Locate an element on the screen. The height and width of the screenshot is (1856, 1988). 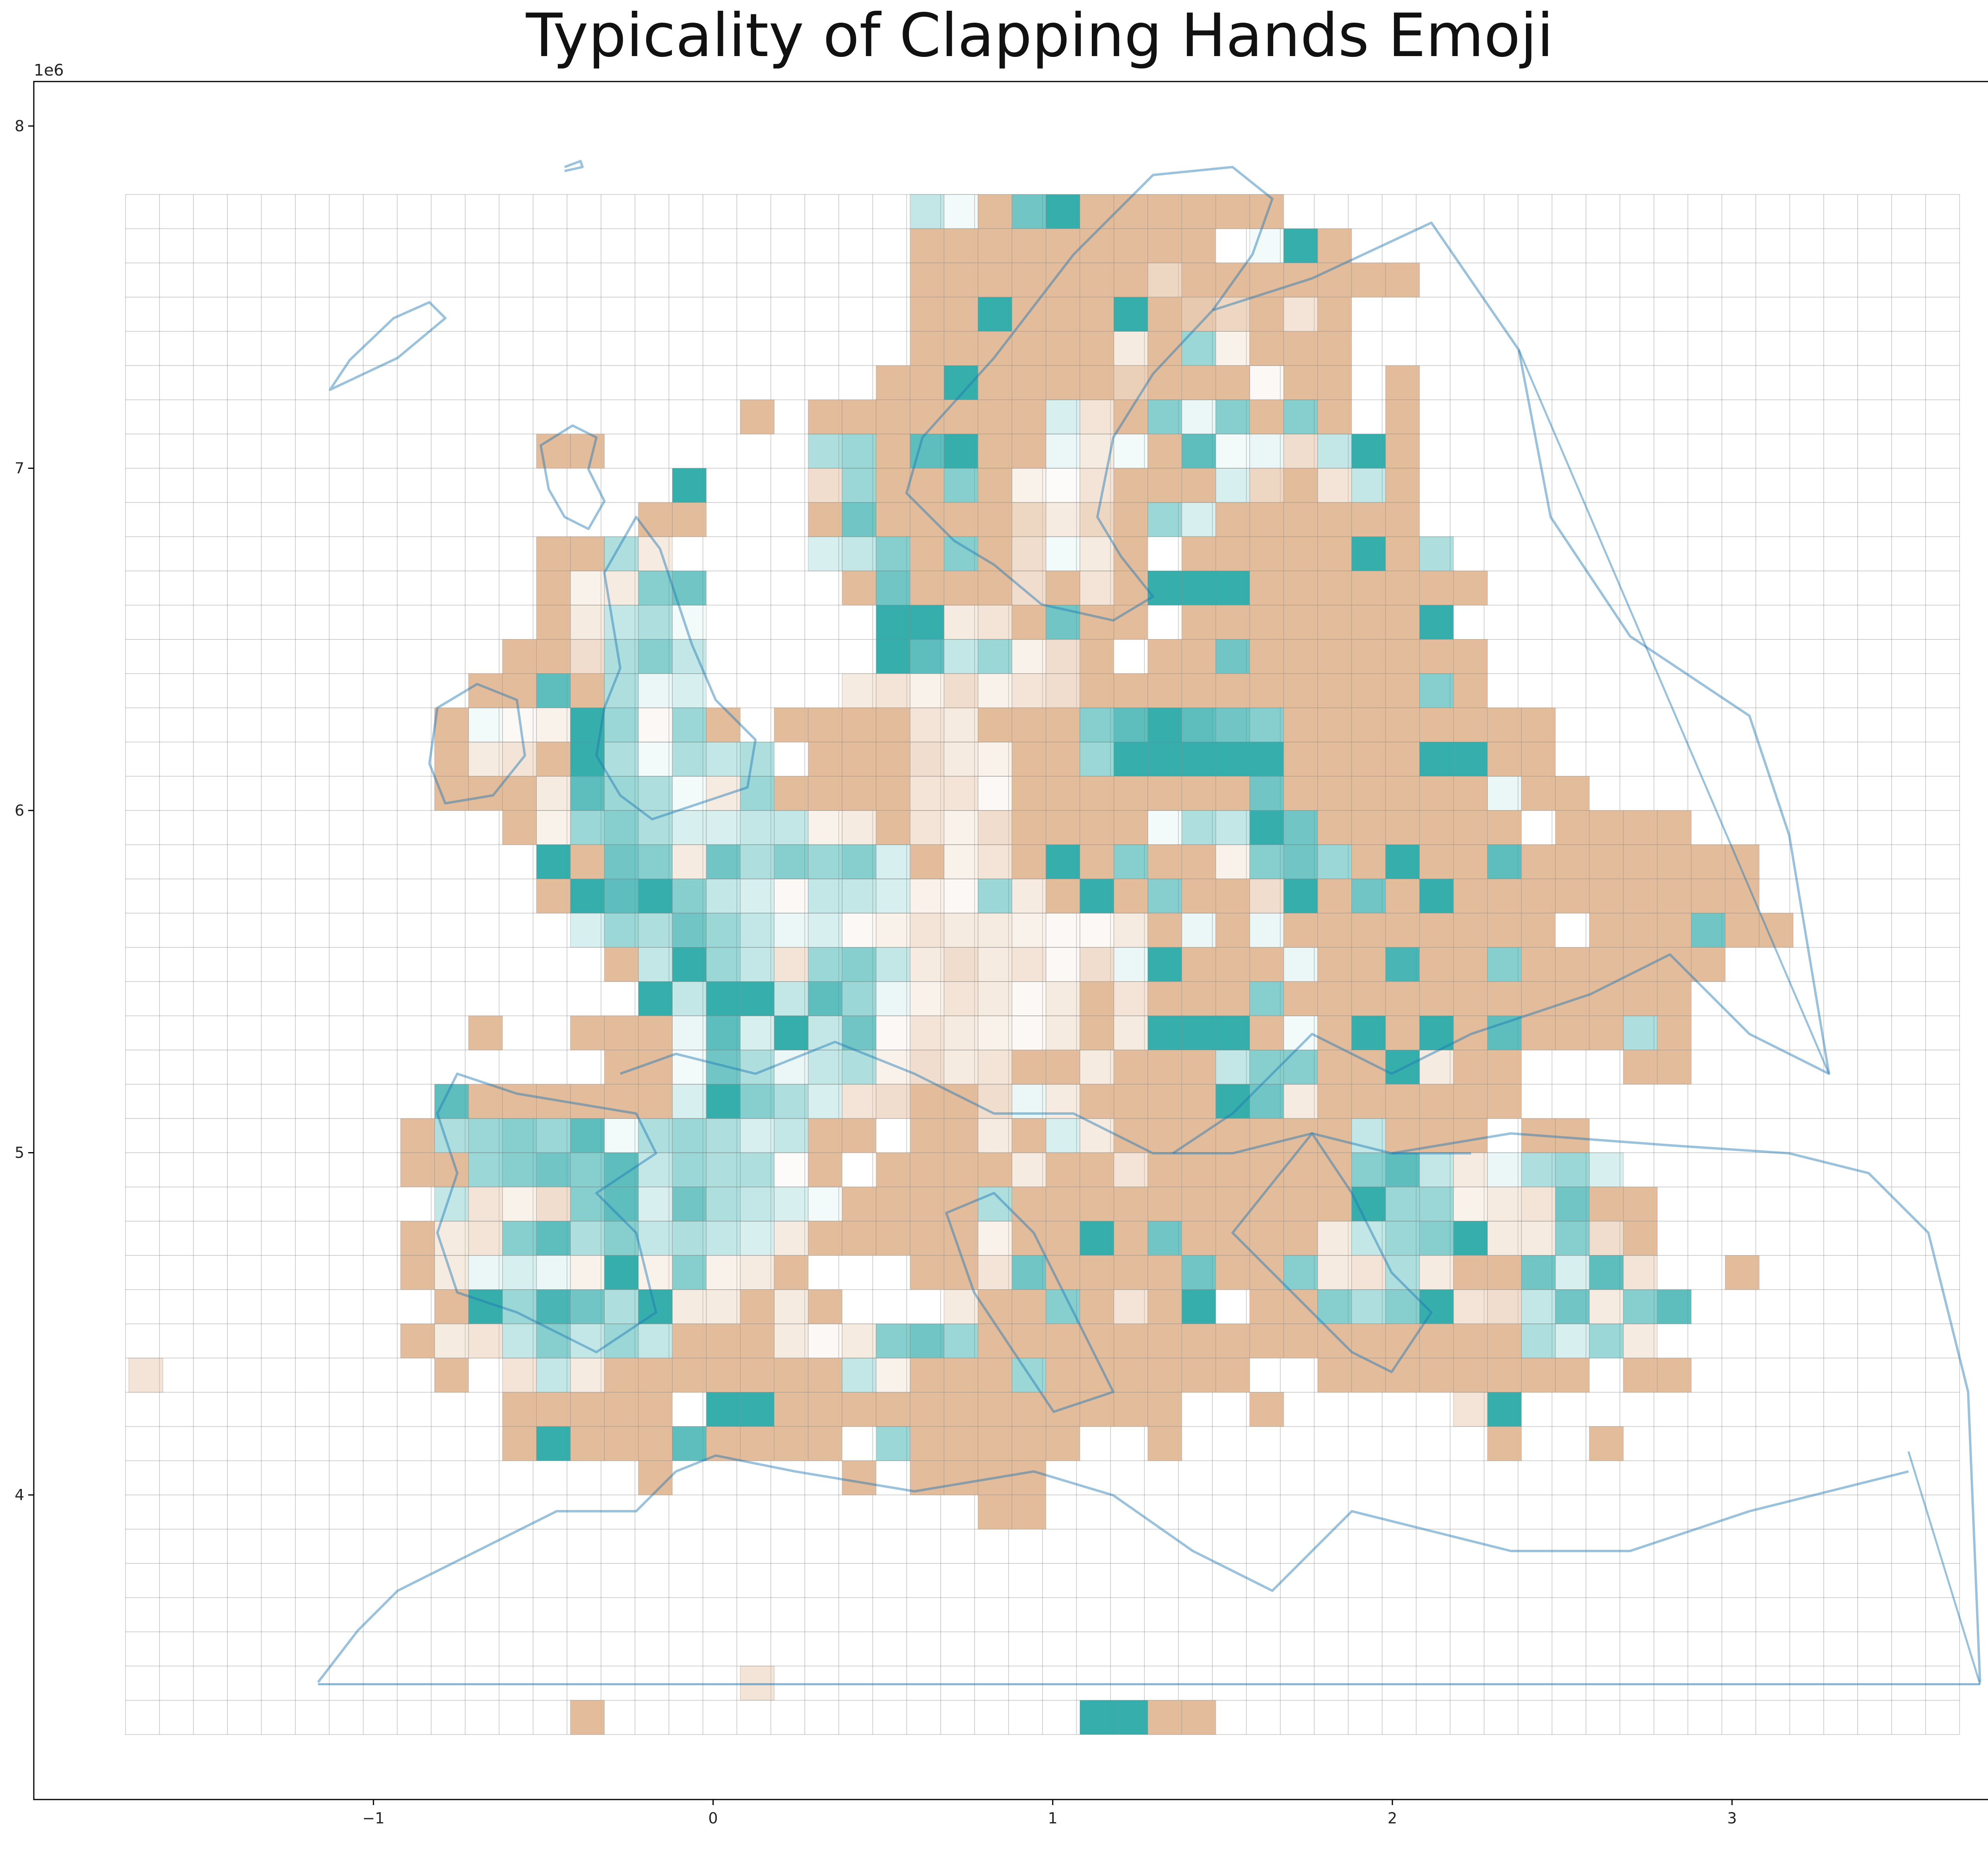
x-tick-label: 0 is located at coordinates (713, 1818).